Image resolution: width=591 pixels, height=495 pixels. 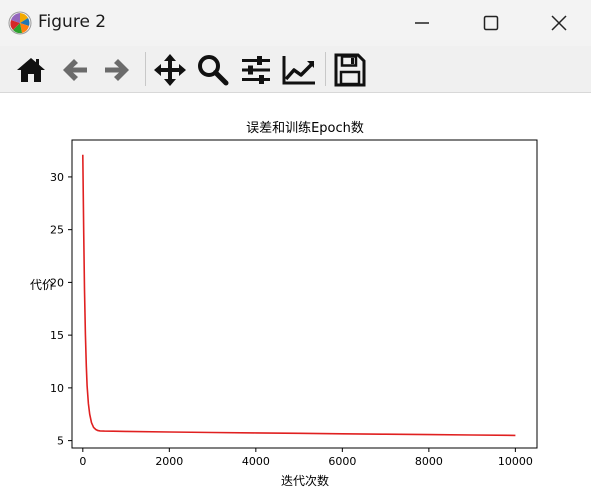 I want to click on x-axis-label: 迭代次数, so click(x=305, y=480).